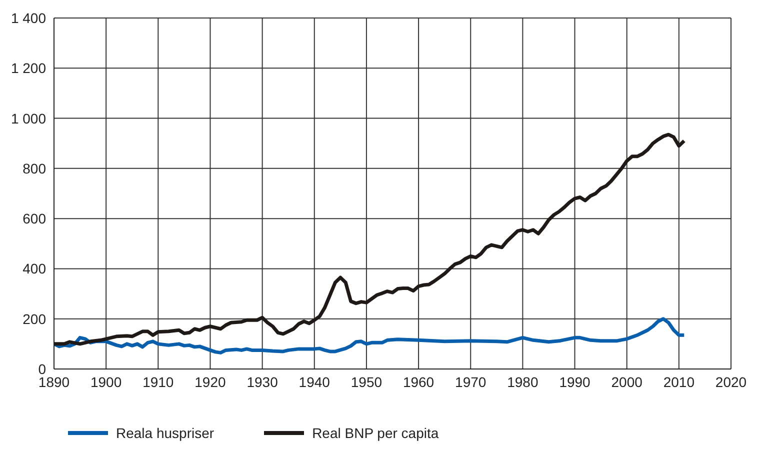 The image size is (761, 449). I want to click on y-tick-label: 200, so click(34, 318).